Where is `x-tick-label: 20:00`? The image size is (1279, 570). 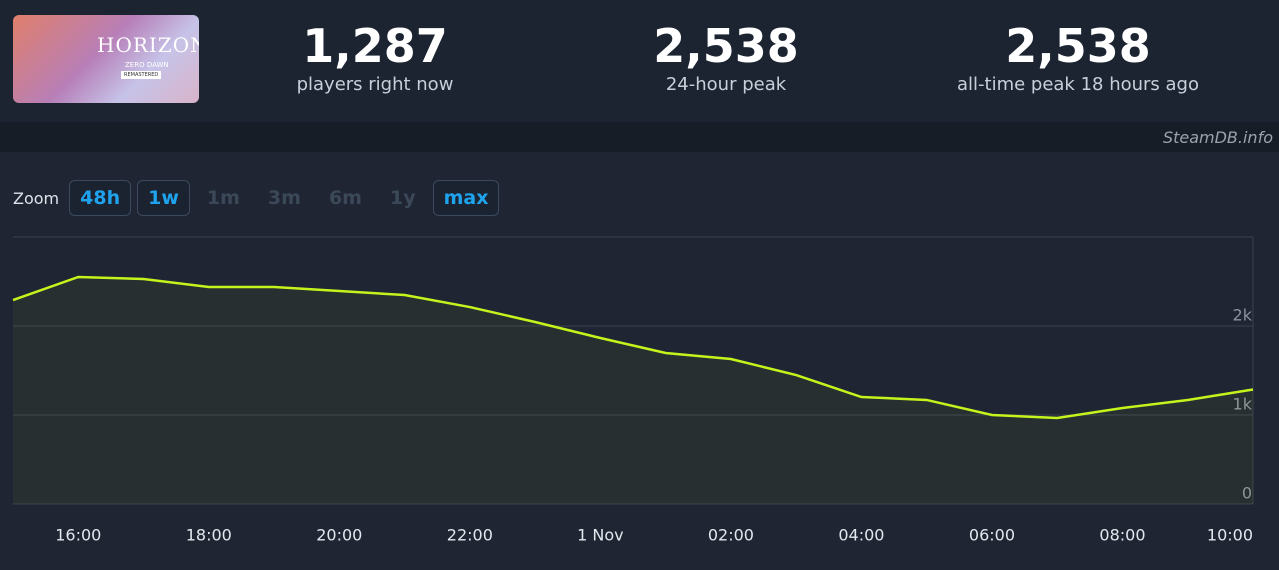 x-tick-label: 20:00 is located at coordinates (339, 535).